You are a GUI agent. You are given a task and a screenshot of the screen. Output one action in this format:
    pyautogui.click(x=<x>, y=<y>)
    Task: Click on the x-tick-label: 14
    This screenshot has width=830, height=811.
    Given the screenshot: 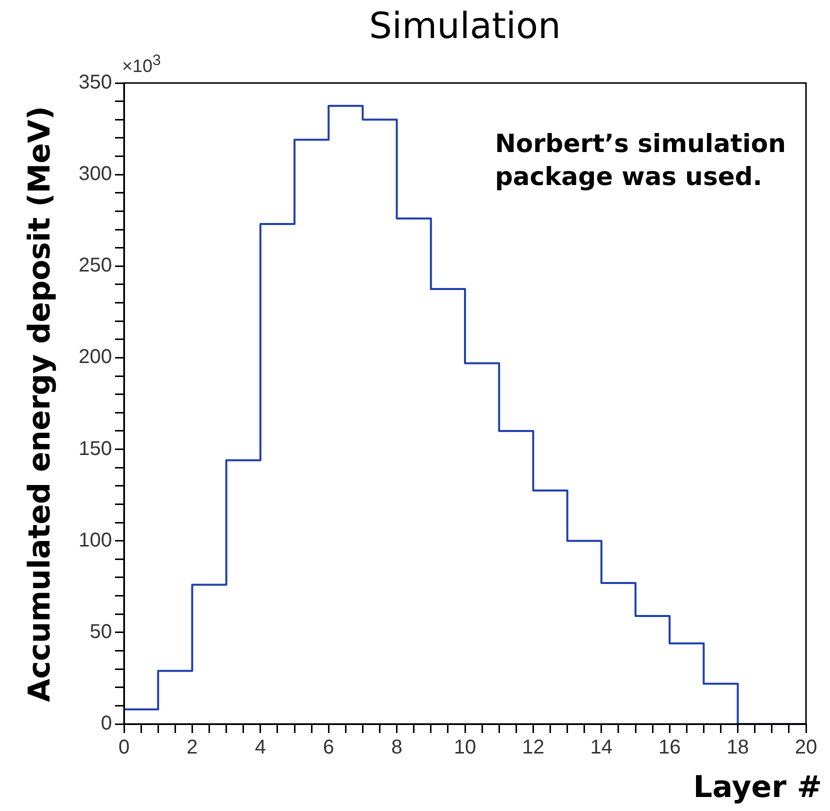 What is the action you would take?
    pyautogui.click(x=601, y=747)
    